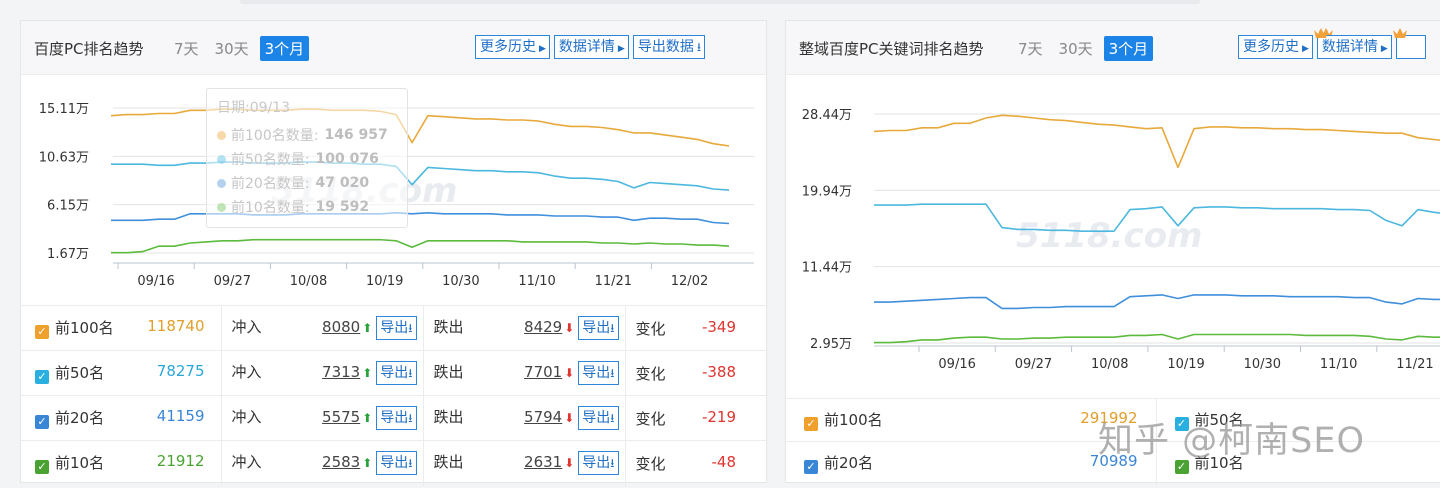 The height and width of the screenshot is (488, 1440). I want to click on table-row: ✓ 前100名 118740 冲入 8080 ⬆ 导出⭳ 跌出 8429 ⬇ 导出⭳ 变化 -349, so click(393, 328).